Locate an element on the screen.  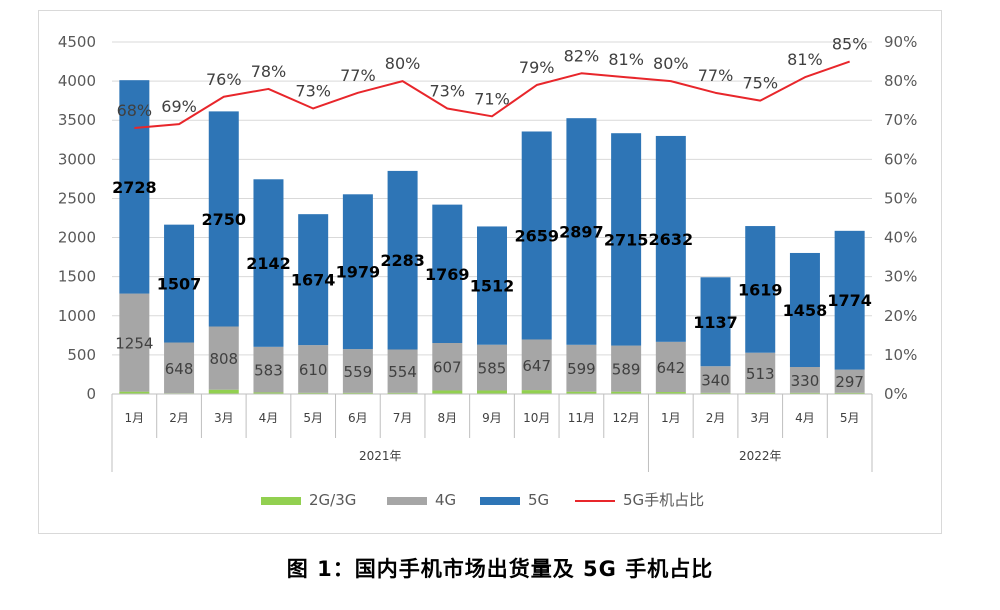
data-label-4g: 583 is located at coordinates (268, 371).